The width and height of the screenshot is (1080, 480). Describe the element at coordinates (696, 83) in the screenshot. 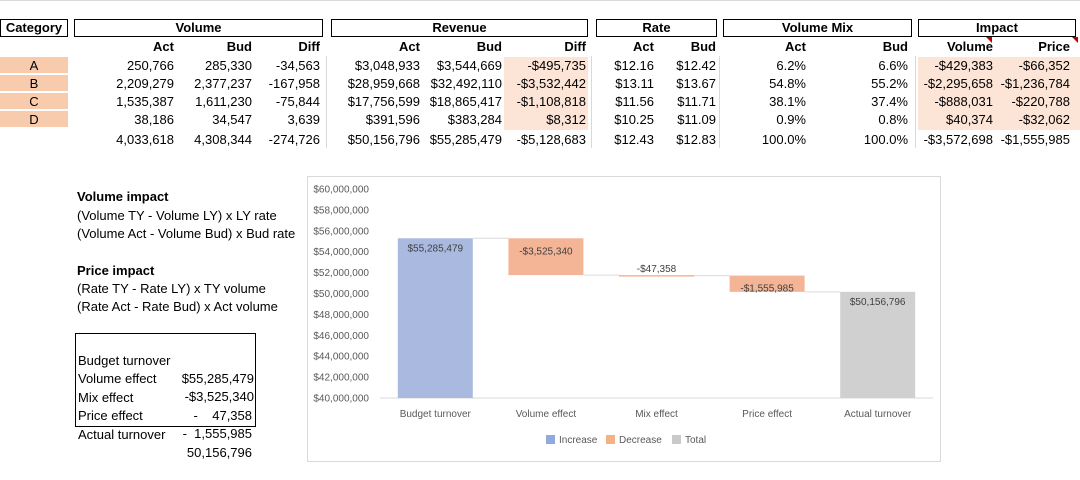

I see `table-cell: $13.67` at that location.